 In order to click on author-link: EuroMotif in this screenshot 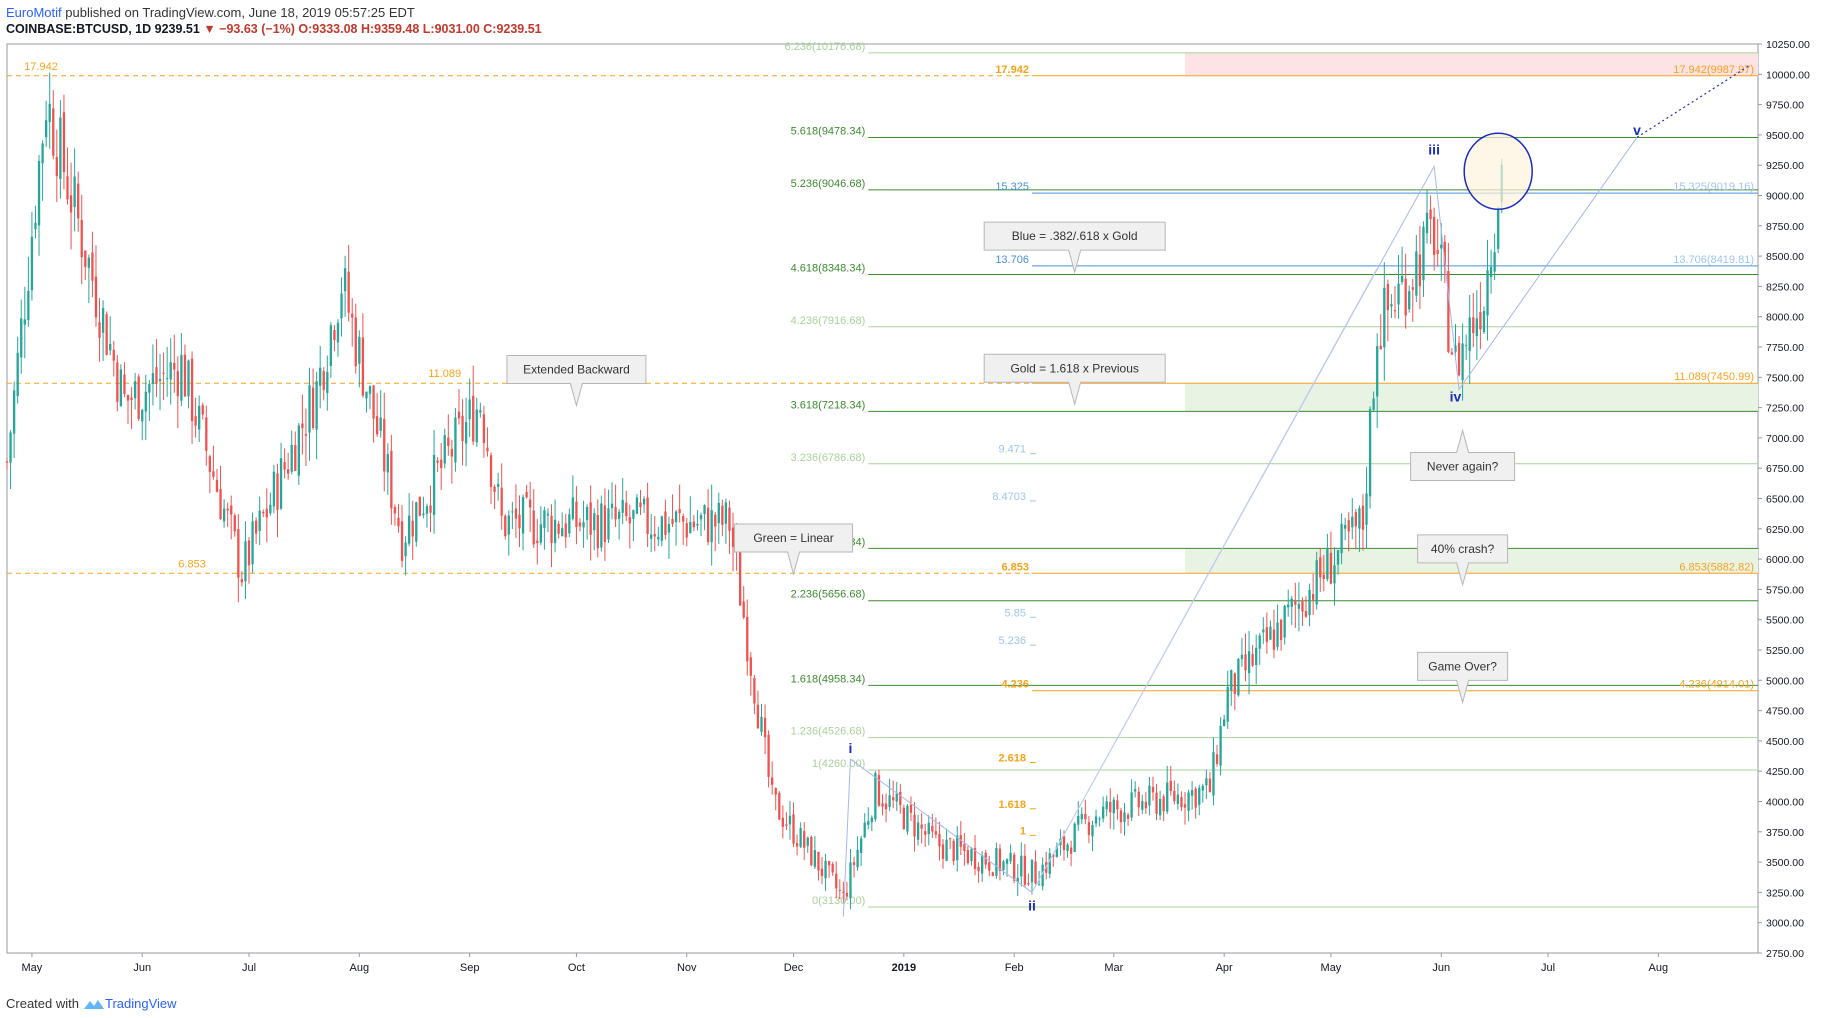, I will do `click(34, 12)`.